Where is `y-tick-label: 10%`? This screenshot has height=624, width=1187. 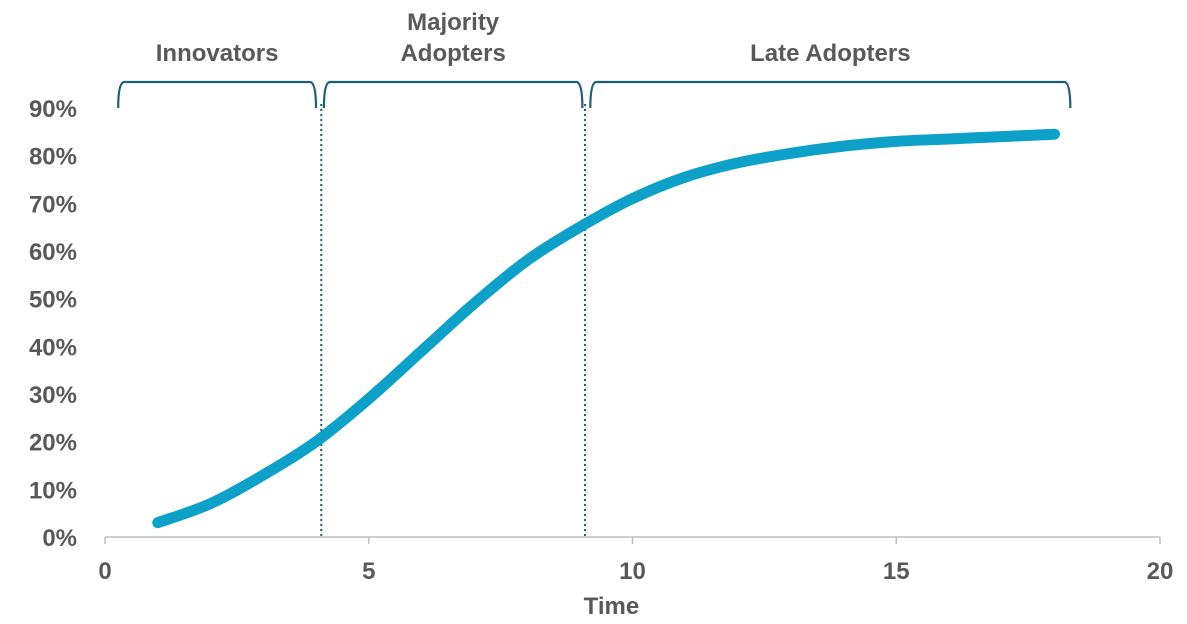
y-tick-label: 10% is located at coordinates (53, 490).